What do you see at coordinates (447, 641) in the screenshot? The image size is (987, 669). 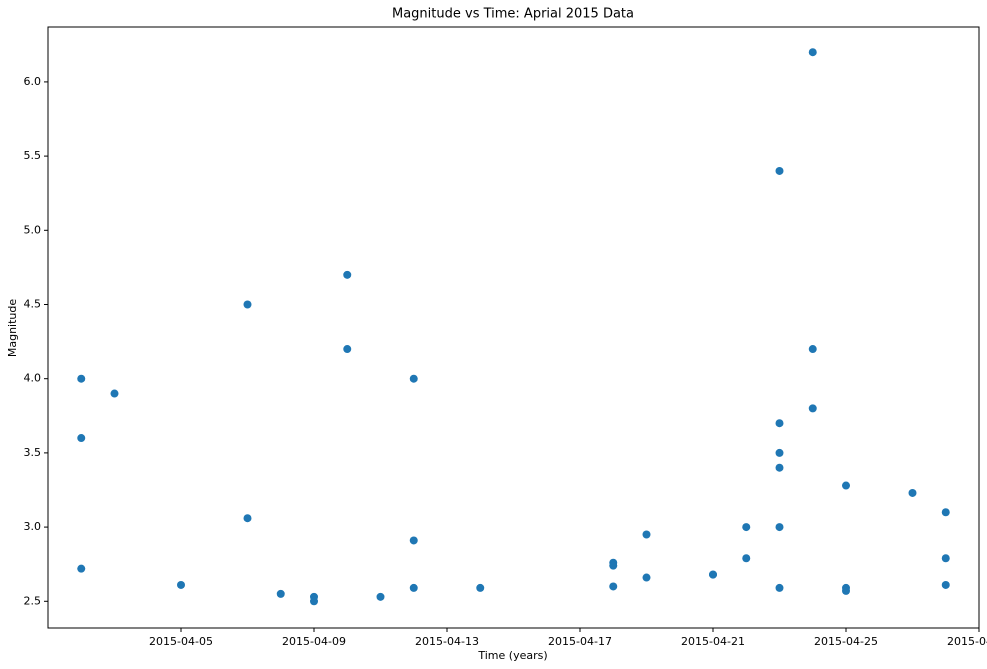 I see `x-tick-label: 2015-04-13` at bounding box center [447, 641].